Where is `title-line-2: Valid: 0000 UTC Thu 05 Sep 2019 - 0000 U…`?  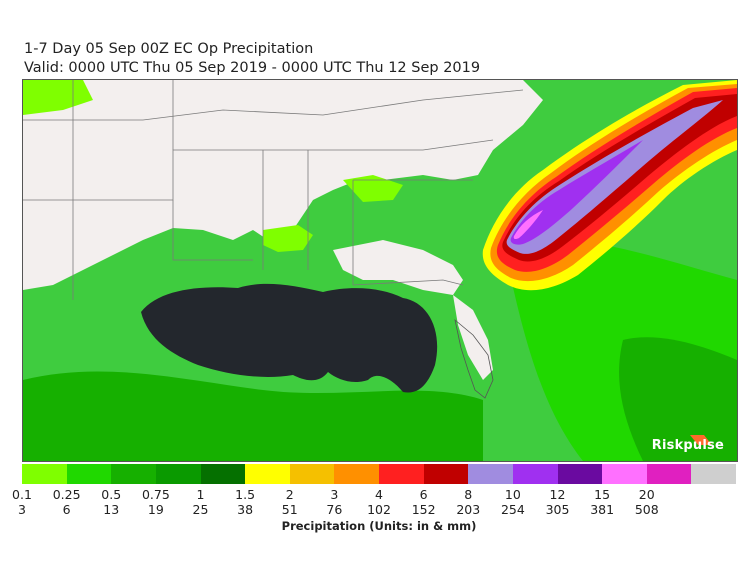 title-line-2: Valid: 0000 UTC Thu 05 Sep 2019 - 0000 U… is located at coordinates (252, 68).